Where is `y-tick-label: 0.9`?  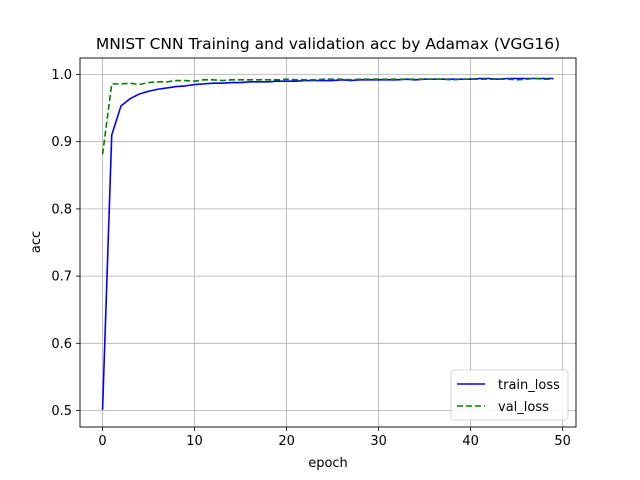
y-tick-label: 0.9 is located at coordinates (61, 142).